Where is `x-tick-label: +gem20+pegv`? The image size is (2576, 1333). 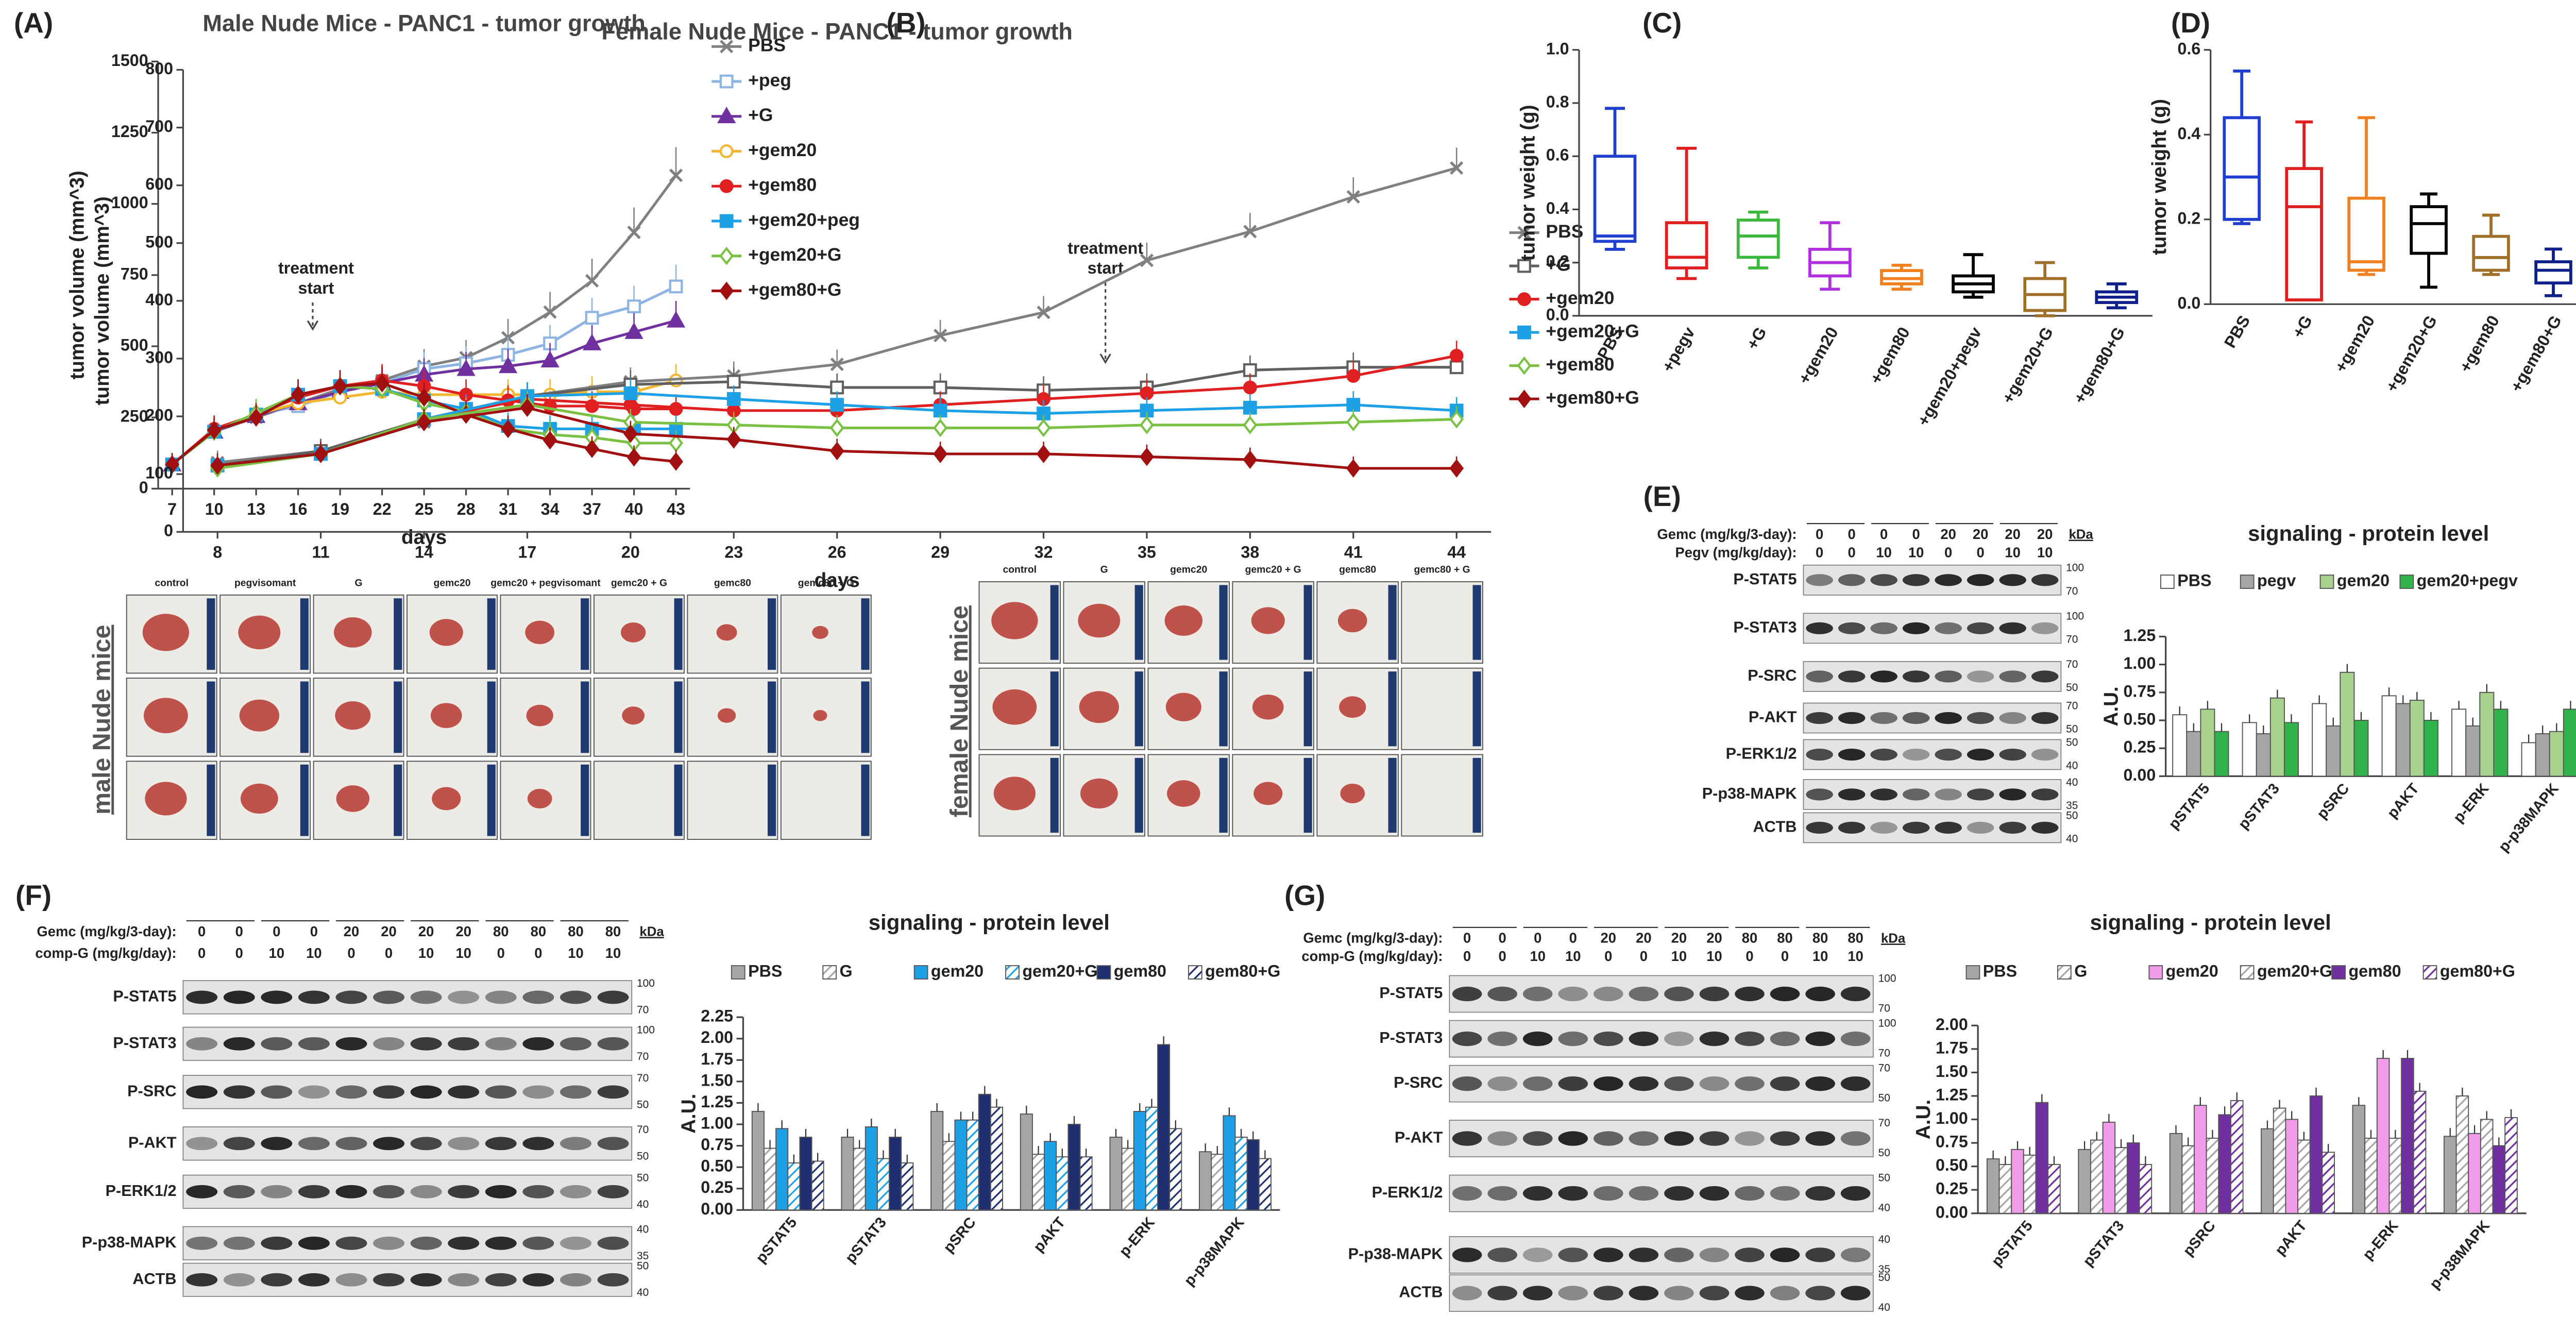 x-tick-label: +gem20+pegv is located at coordinates (1949, 376).